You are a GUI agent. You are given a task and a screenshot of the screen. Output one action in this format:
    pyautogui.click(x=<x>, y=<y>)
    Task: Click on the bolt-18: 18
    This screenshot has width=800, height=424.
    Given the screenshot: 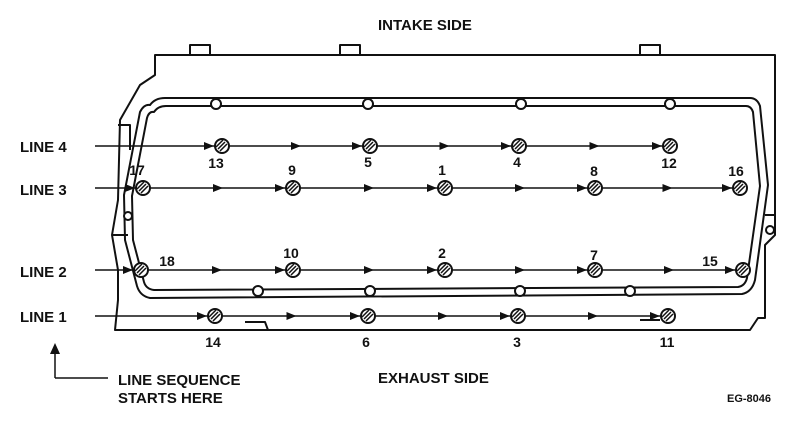 What is the action you would take?
    pyautogui.click(x=154, y=265)
    